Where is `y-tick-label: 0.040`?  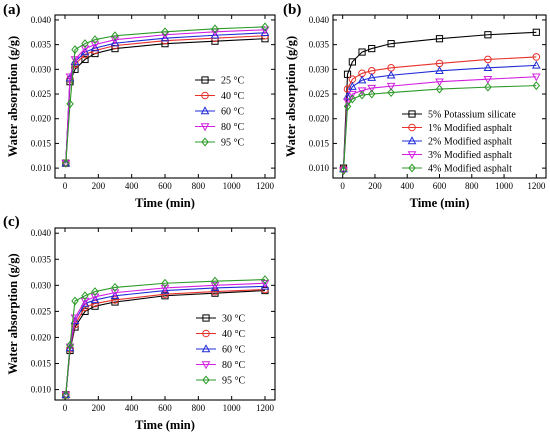 y-tick-label: 0.040 is located at coordinates (41, 233).